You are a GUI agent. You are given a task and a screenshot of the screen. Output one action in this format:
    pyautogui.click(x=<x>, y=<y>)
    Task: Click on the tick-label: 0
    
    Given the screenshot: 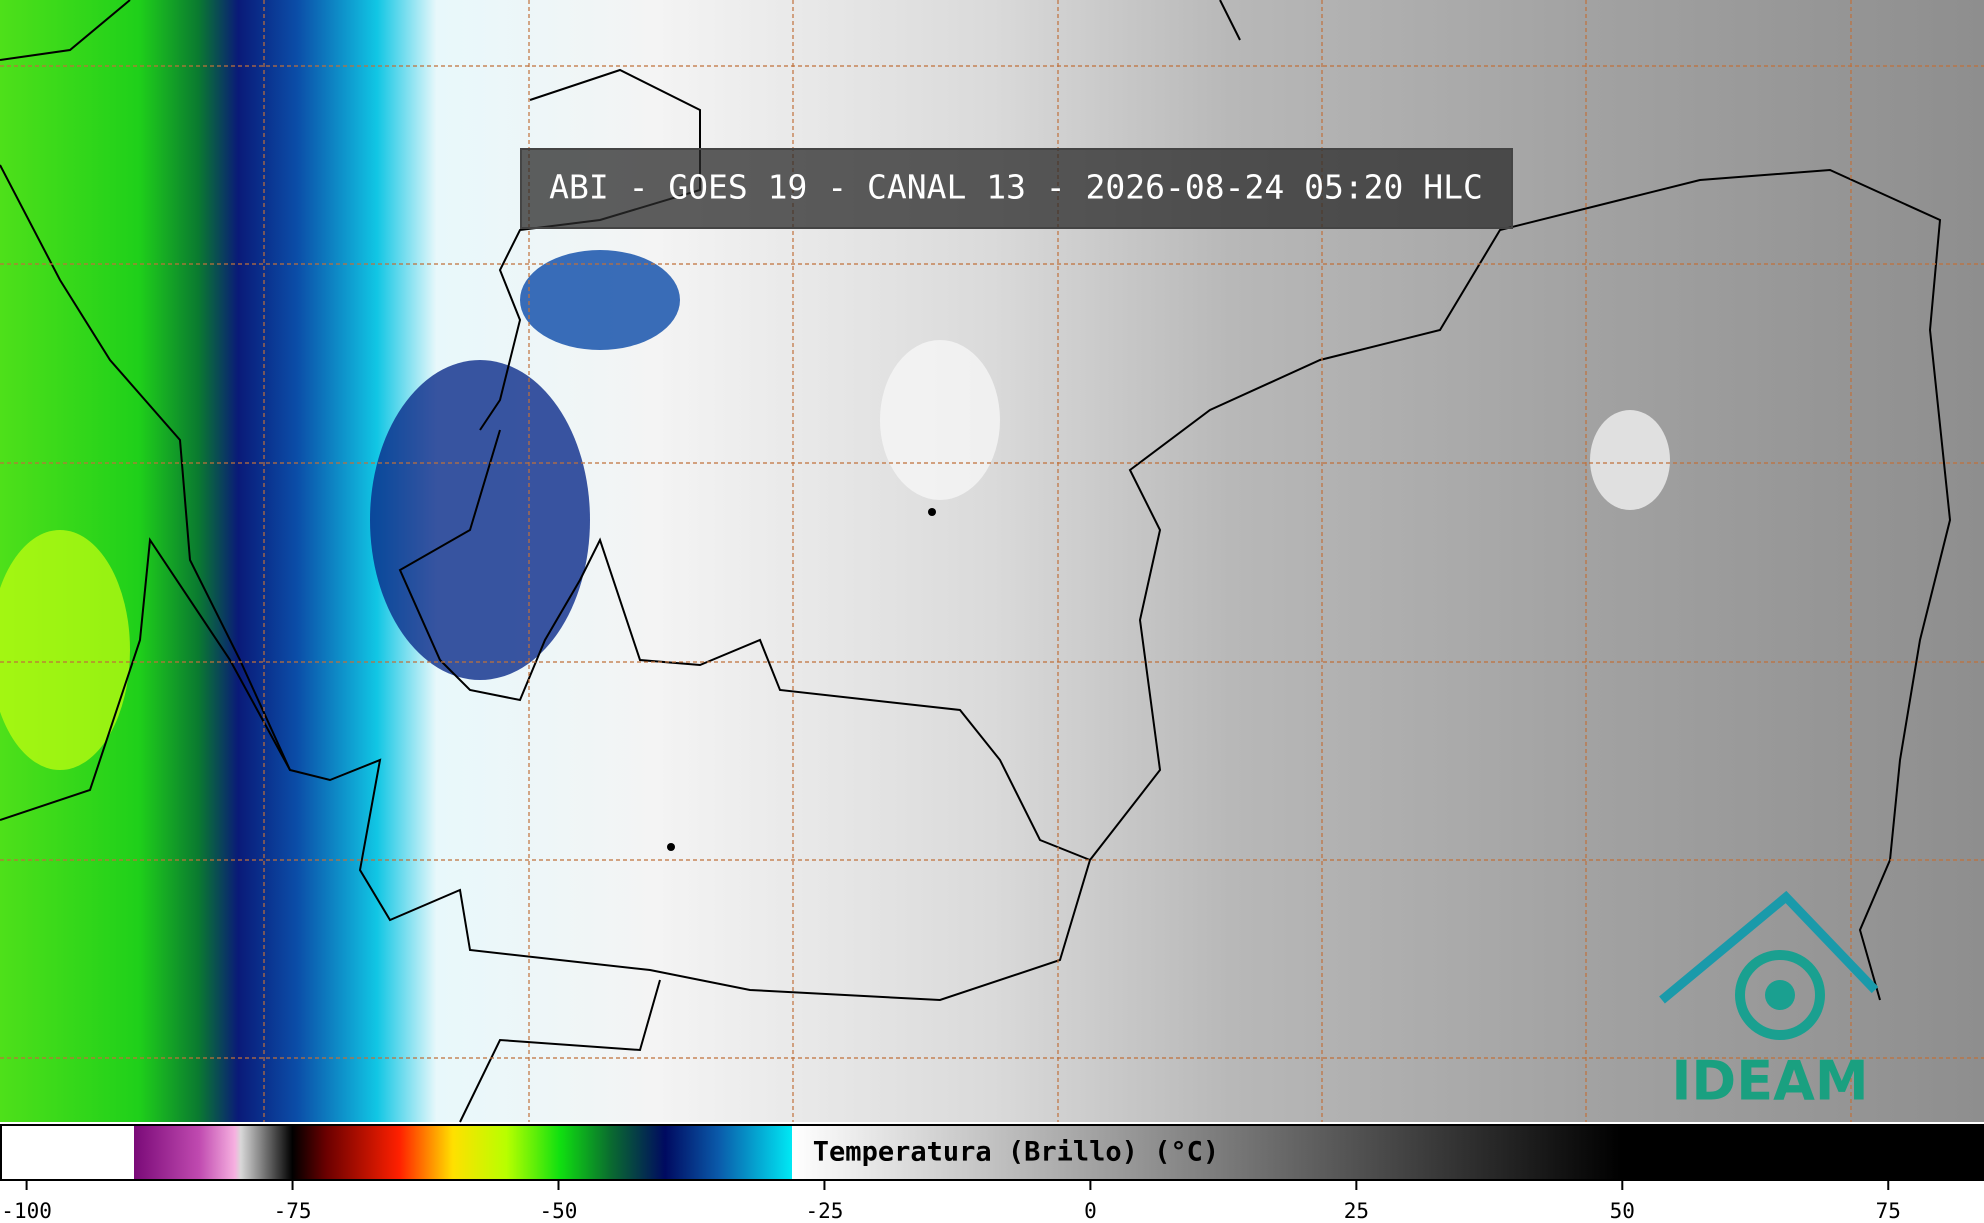 What is the action you would take?
    pyautogui.click(x=1090, y=1211)
    